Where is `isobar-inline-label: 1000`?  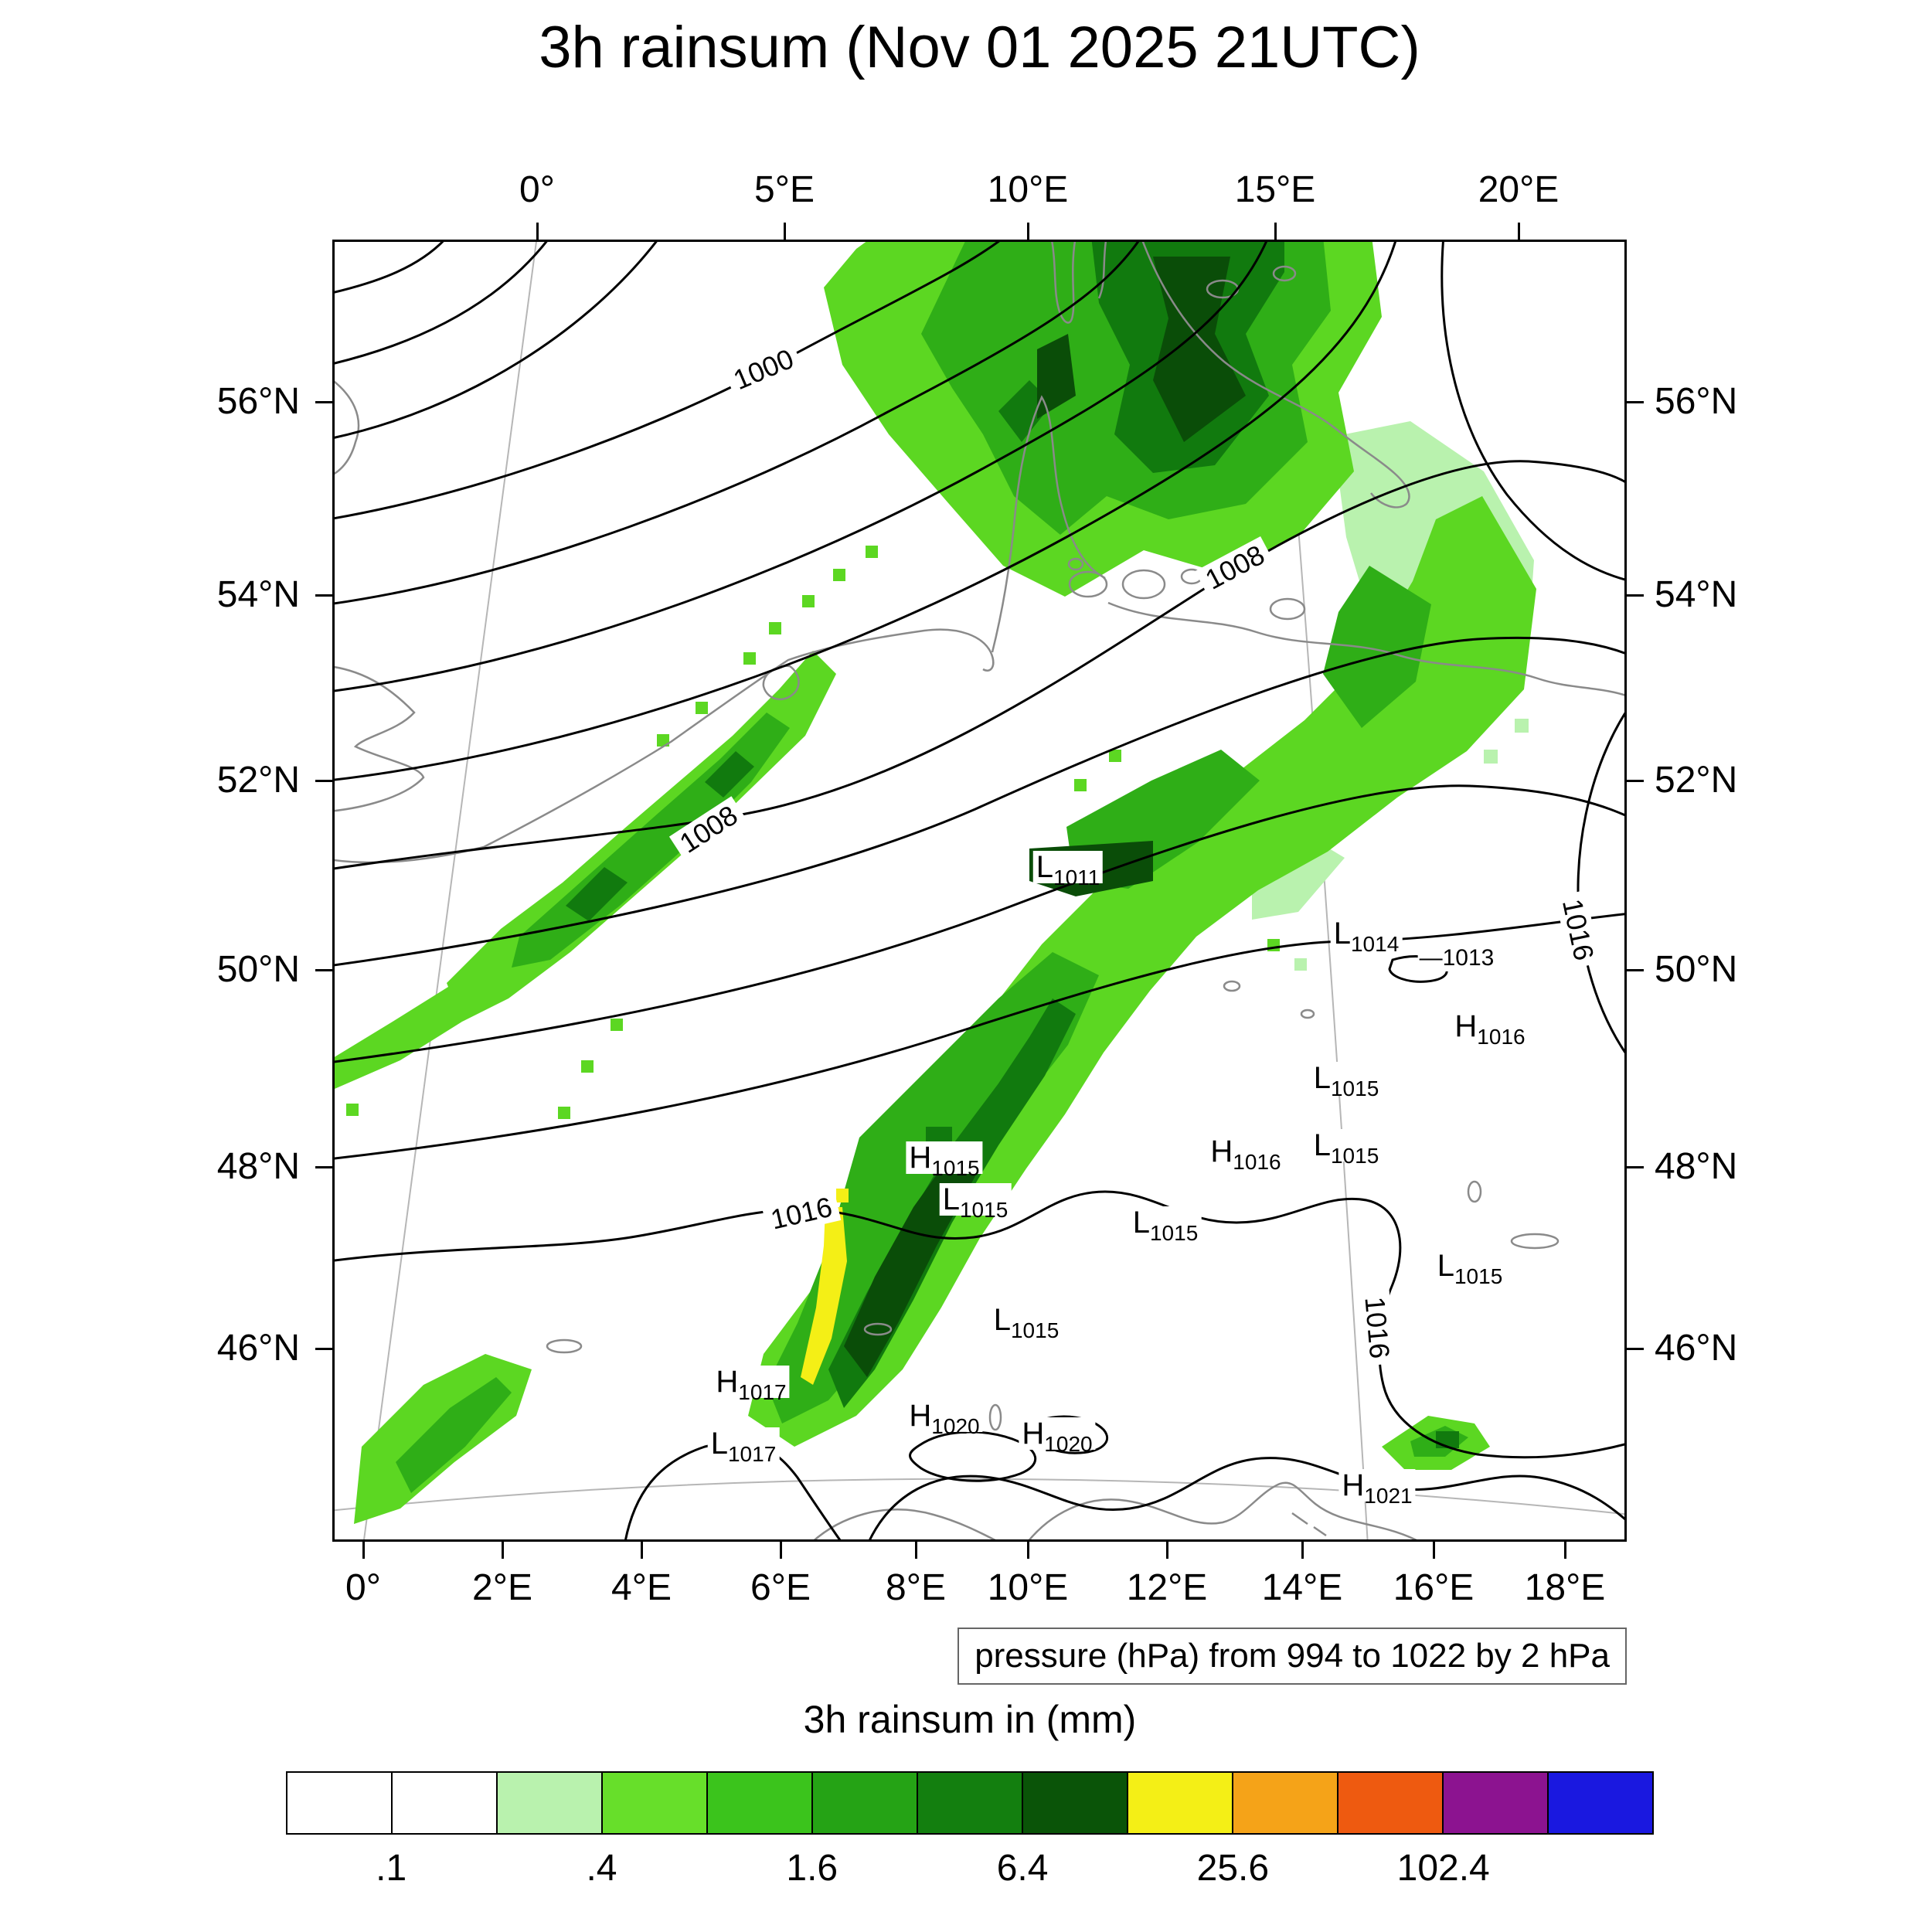 isobar-inline-label: 1000 is located at coordinates (763, 369).